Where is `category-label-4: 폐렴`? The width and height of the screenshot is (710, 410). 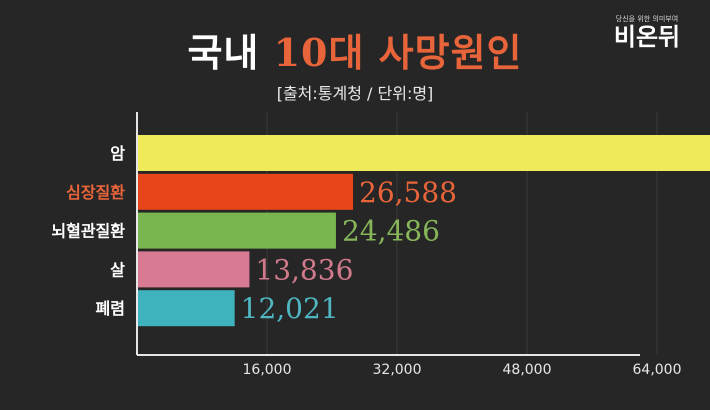 category-label-4: 폐렴 is located at coordinates (110, 308).